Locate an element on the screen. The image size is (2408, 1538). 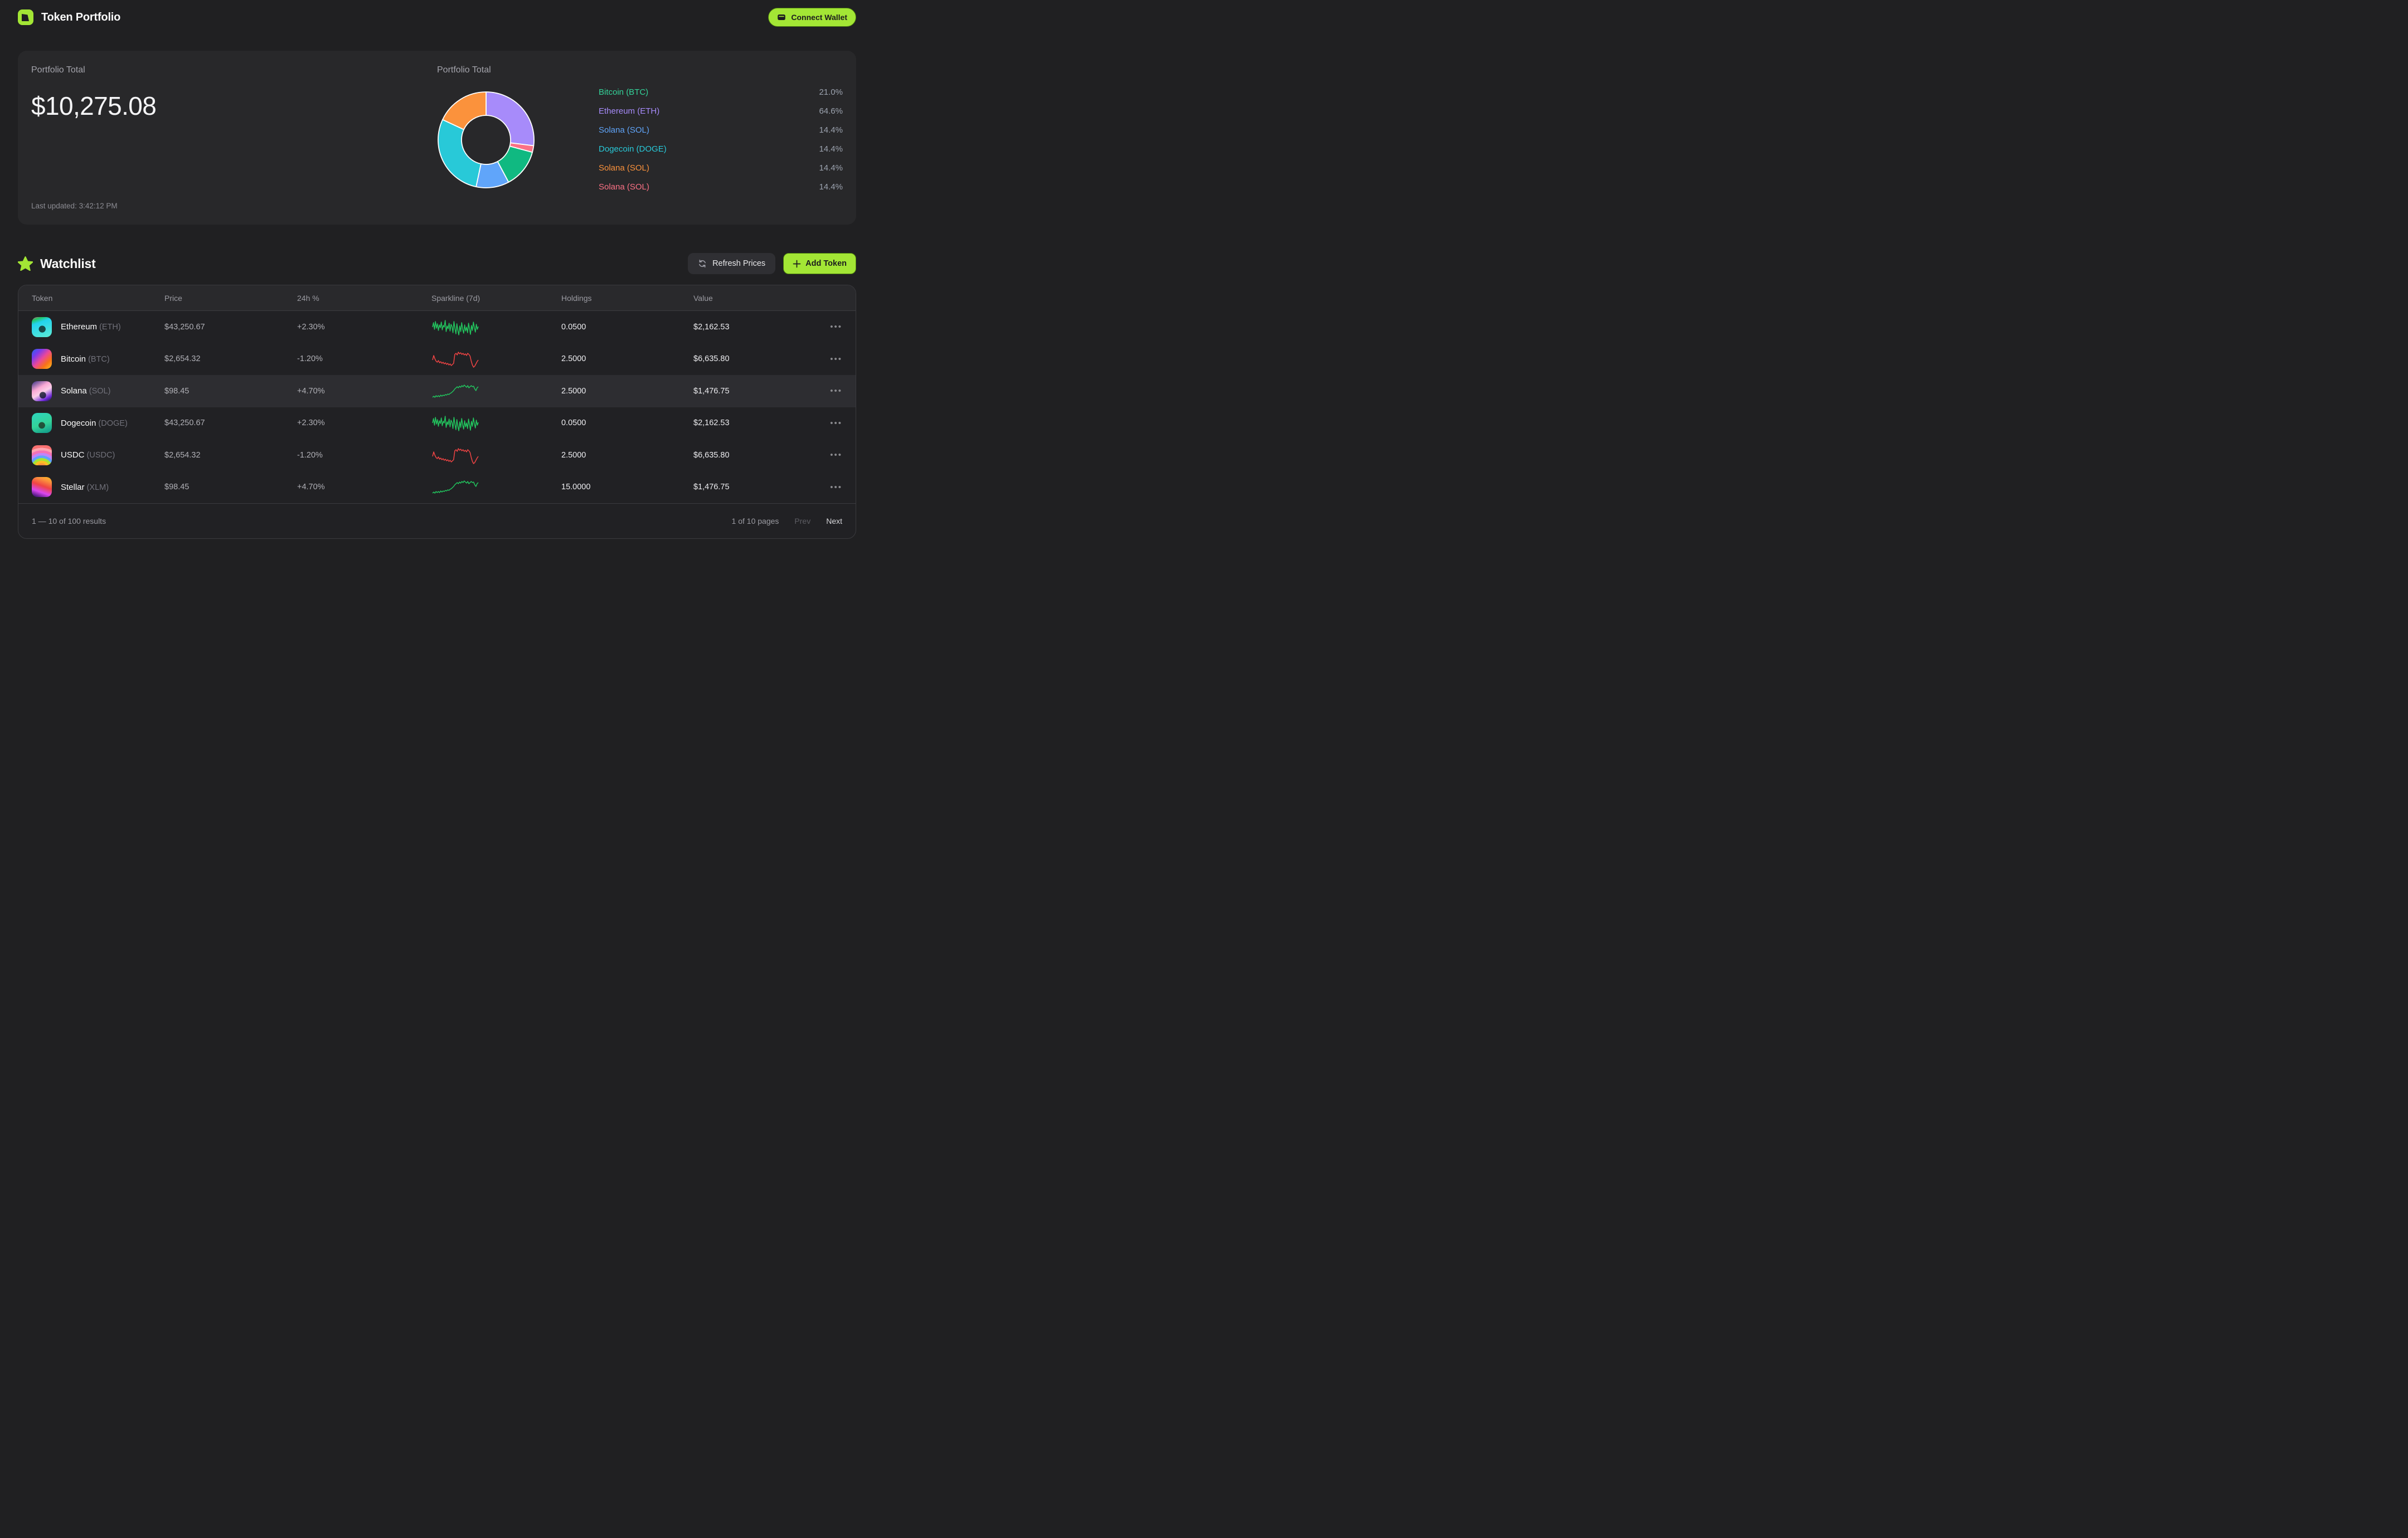
watchlist-header: Watchlist Refresh Prices Add Token is located at coordinates (437, 263).